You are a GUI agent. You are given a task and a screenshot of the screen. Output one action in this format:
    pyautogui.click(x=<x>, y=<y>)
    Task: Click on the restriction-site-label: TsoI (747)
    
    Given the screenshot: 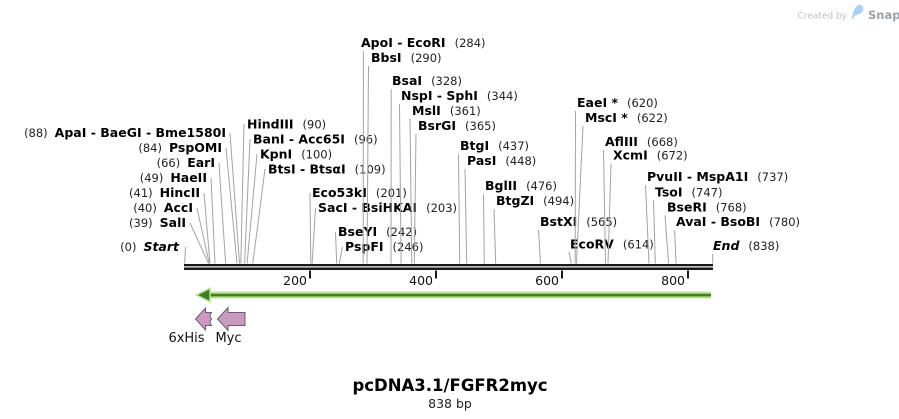 What is the action you would take?
    pyautogui.click(x=688, y=224)
    